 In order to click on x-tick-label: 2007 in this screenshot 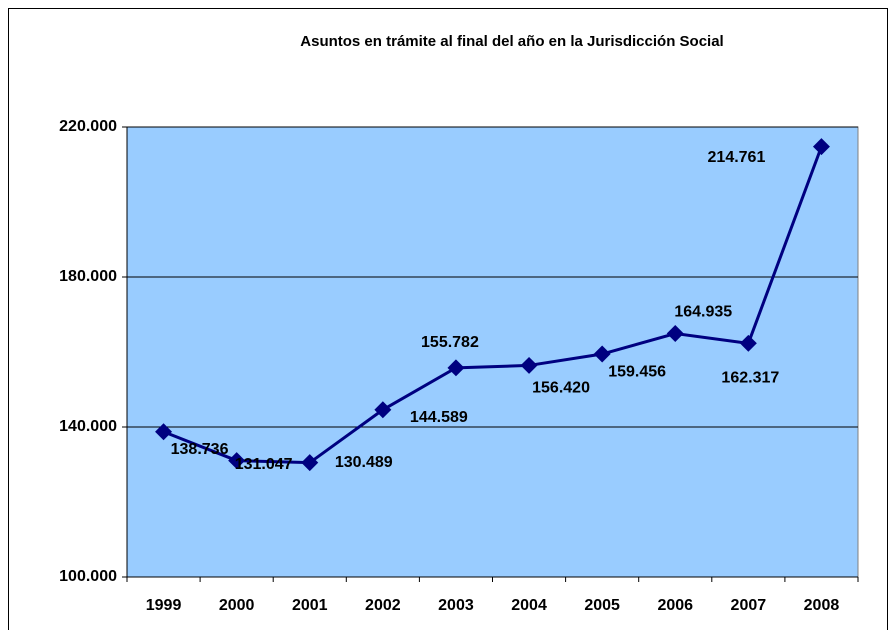, I will do `click(749, 605)`.